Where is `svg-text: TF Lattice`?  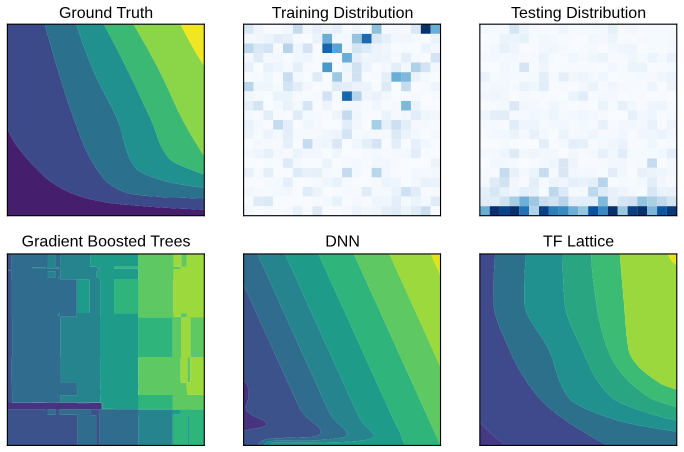
svg-text: TF Lattice is located at coordinates (578, 241).